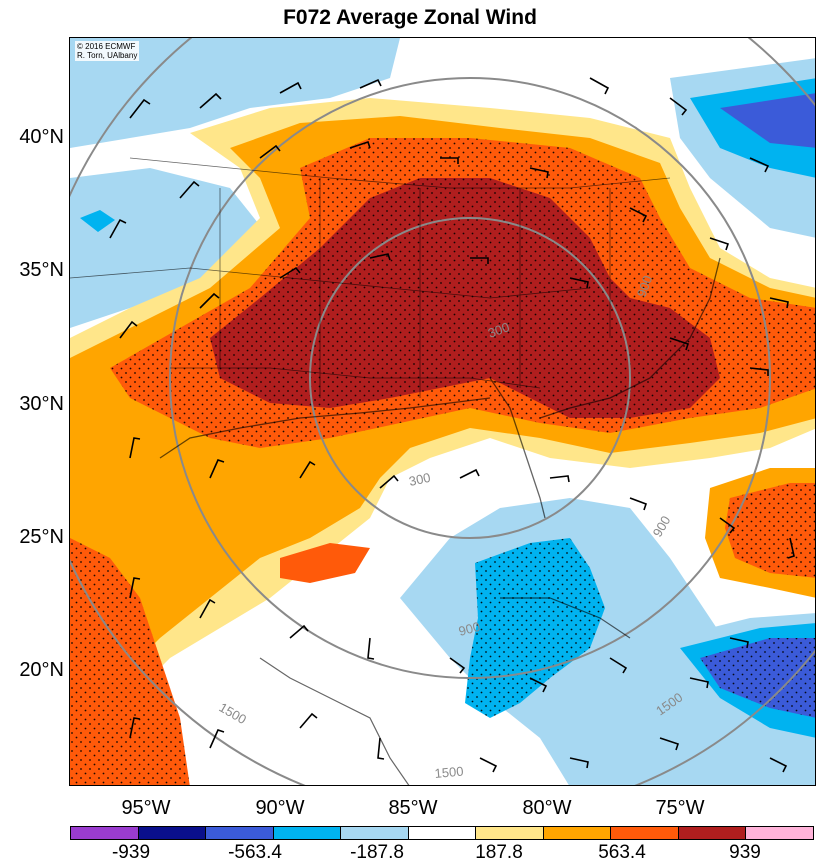 The height and width of the screenshot is (864, 820). I want to click on shade-light-blue-nw, so click(235, 93).